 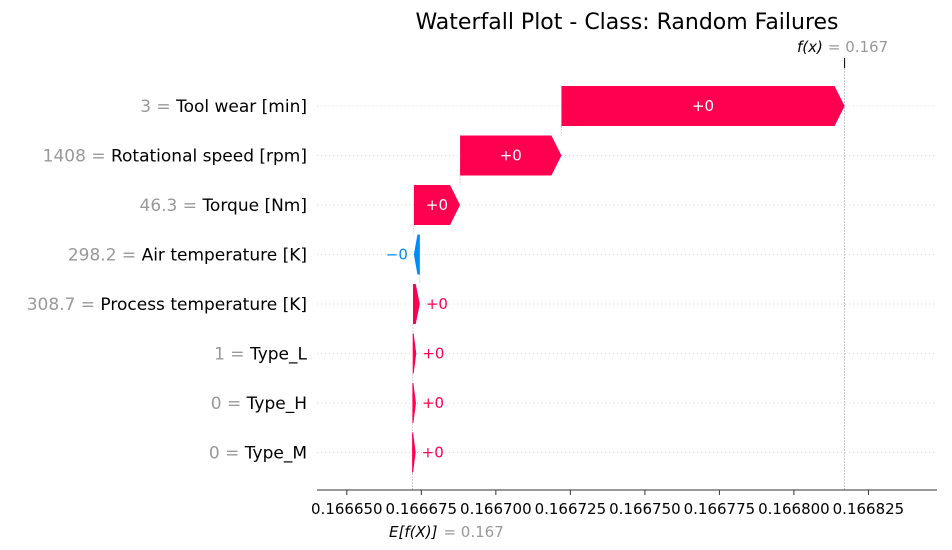 What do you see at coordinates (276, 404) in the screenshot?
I see `feature-name: Type_H` at bounding box center [276, 404].